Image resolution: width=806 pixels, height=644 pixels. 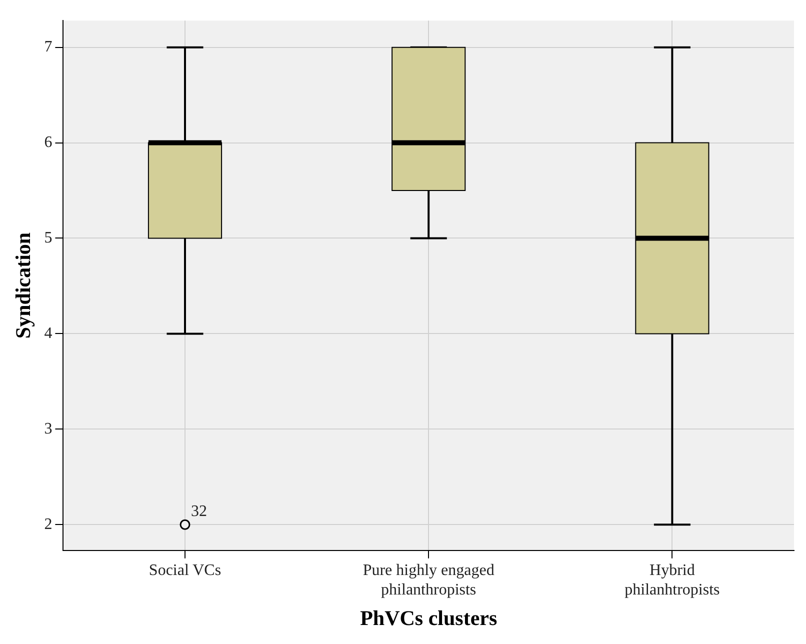 What do you see at coordinates (48, 142) in the screenshot?
I see `y-tick-label: 6` at bounding box center [48, 142].